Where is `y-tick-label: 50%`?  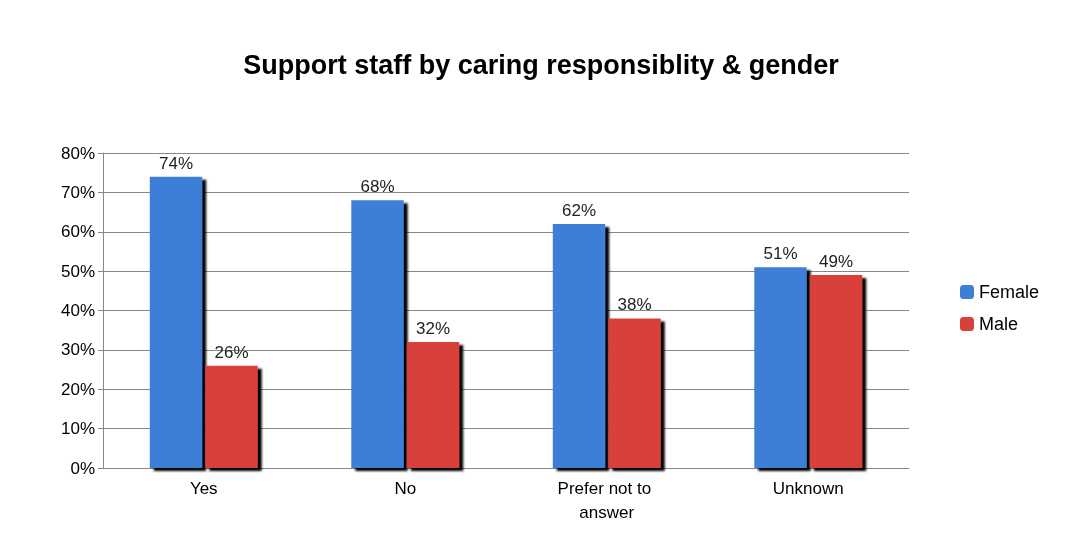 y-tick-label: 50% is located at coordinates (77, 271).